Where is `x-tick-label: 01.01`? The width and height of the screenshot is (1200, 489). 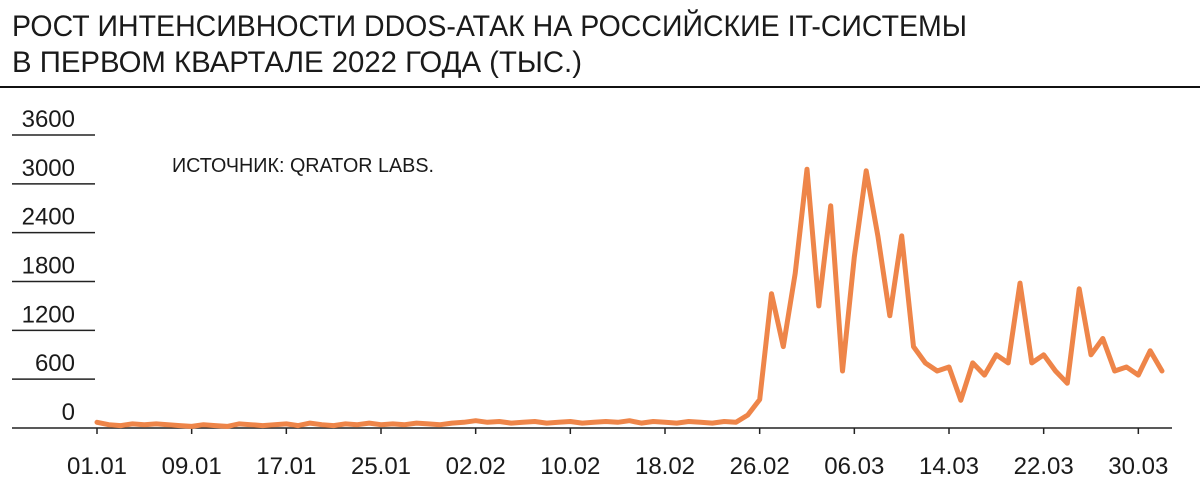 x-tick-label: 01.01 is located at coordinates (97, 466).